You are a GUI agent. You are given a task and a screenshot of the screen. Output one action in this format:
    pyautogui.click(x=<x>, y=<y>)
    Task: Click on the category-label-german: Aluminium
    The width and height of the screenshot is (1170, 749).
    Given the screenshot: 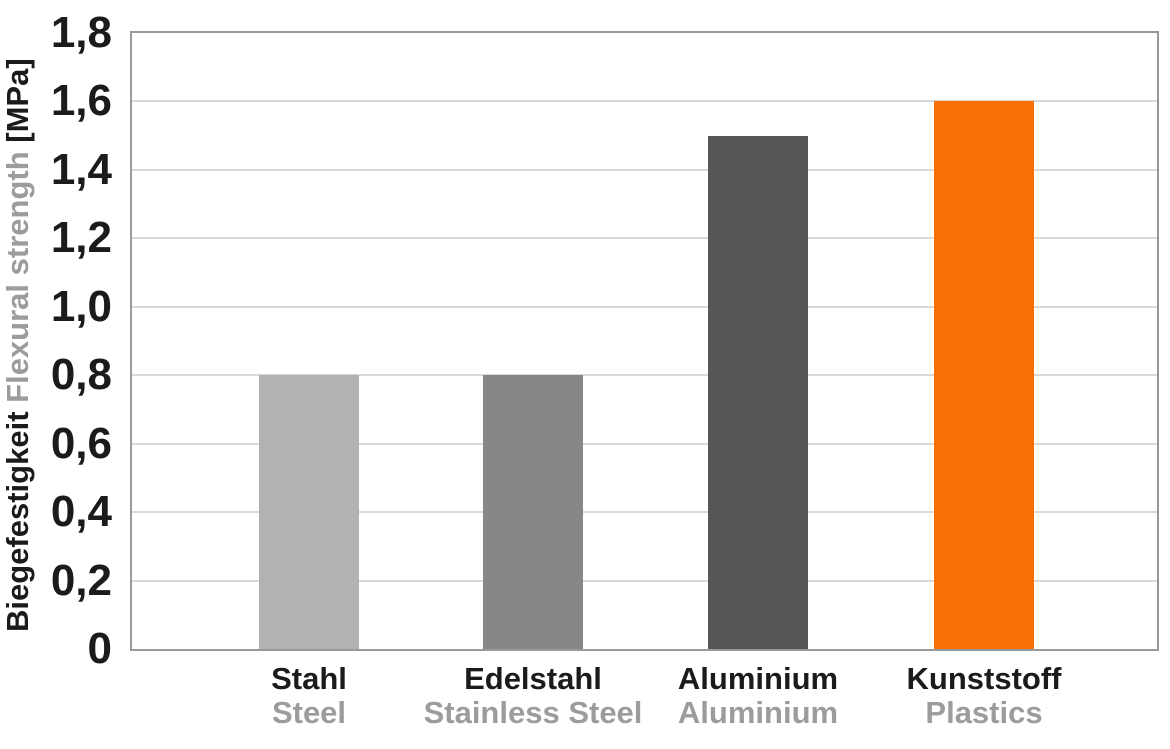 What is the action you would take?
    pyautogui.click(x=758, y=678)
    